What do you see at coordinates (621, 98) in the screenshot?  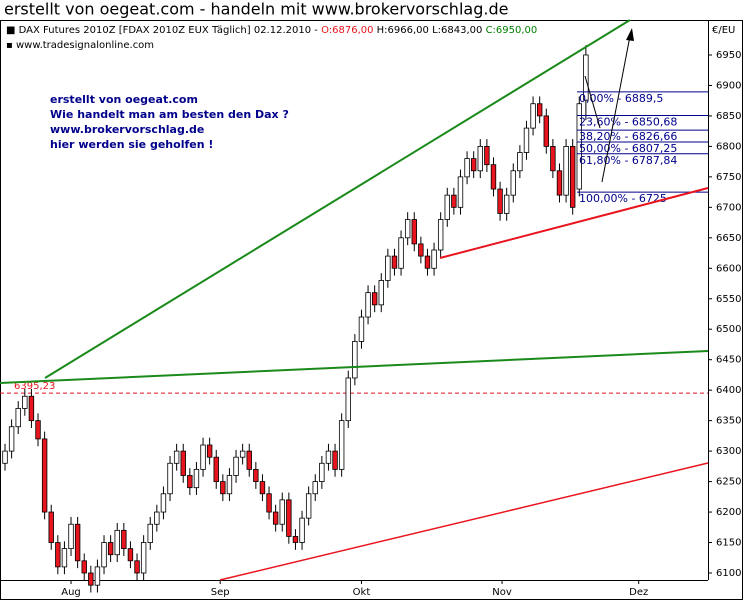 I see `fib-label: 0,00% - 6889,5` at bounding box center [621, 98].